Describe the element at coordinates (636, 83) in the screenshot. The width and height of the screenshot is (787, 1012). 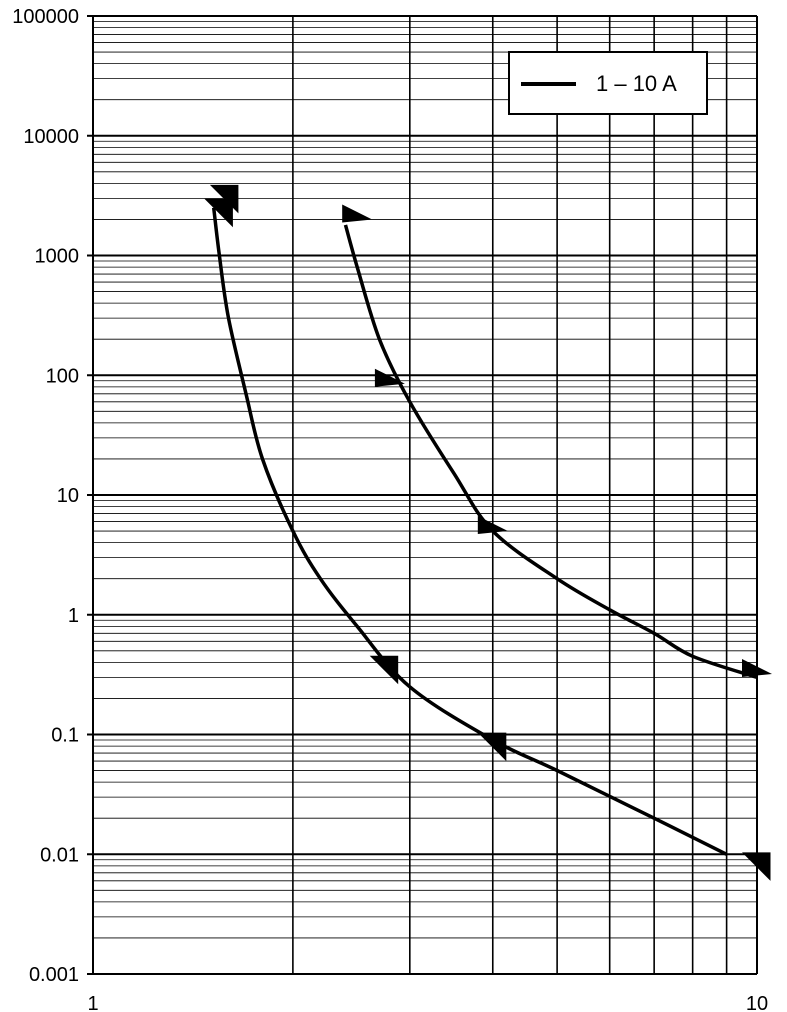
I see `legend-label: 1 – 10 A` at that location.